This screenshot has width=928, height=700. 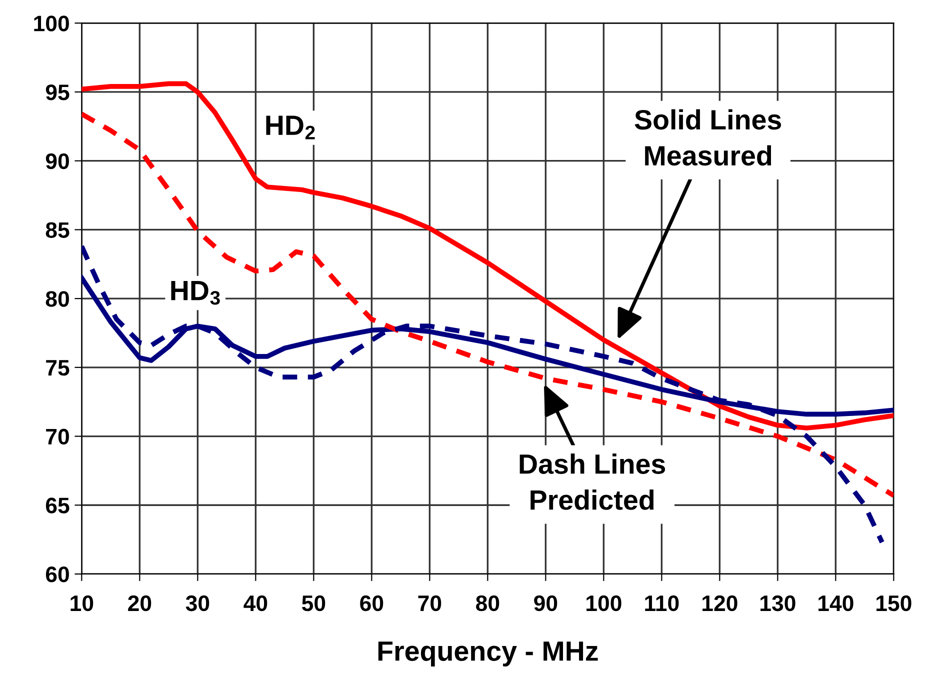 I want to click on x-tick-label: 140, so click(x=836, y=603).